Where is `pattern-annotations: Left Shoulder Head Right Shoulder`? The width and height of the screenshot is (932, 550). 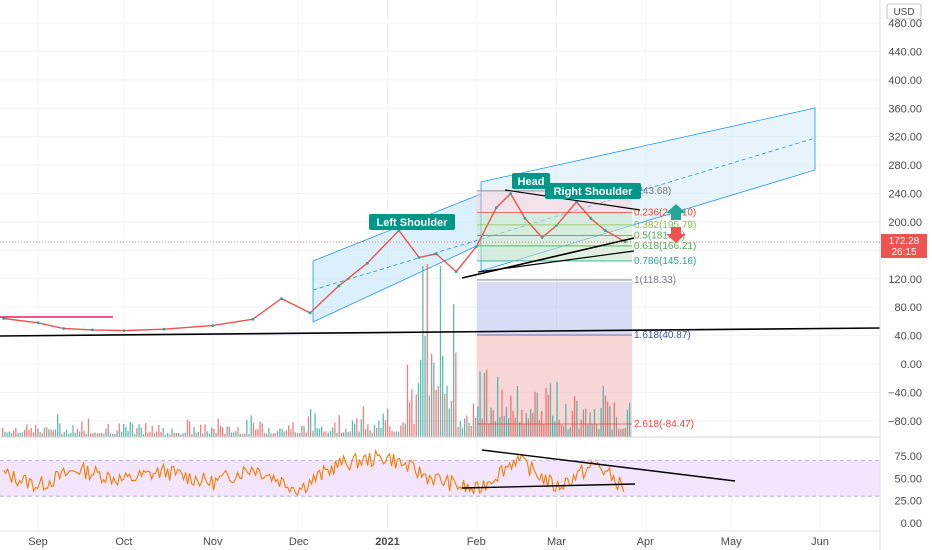 pattern-annotations: Left Shoulder Head Right Shoulder is located at coordinates (505, 201).